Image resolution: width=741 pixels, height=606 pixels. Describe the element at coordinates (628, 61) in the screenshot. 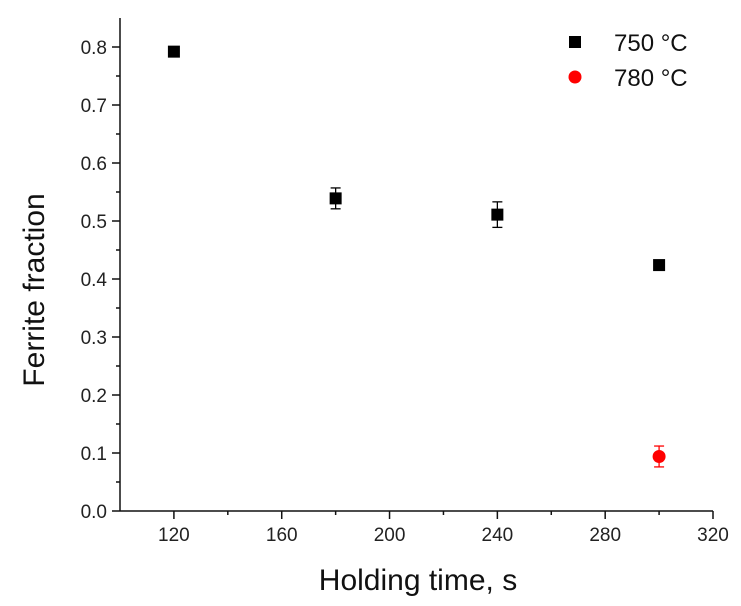

I see `legend: 750 °C 780 °C` at that location.